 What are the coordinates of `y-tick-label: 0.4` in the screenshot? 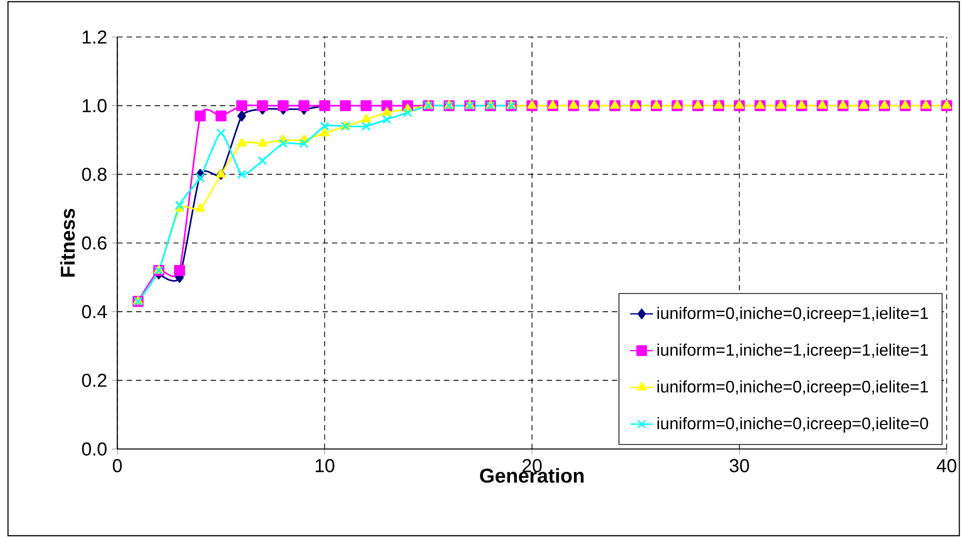 It's located at (94, 311).